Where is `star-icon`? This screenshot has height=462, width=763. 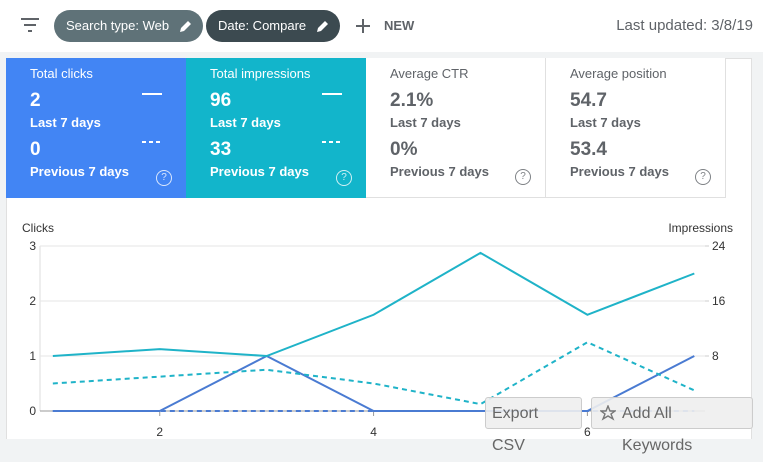 star-icon is located at coordinates (608, 413).